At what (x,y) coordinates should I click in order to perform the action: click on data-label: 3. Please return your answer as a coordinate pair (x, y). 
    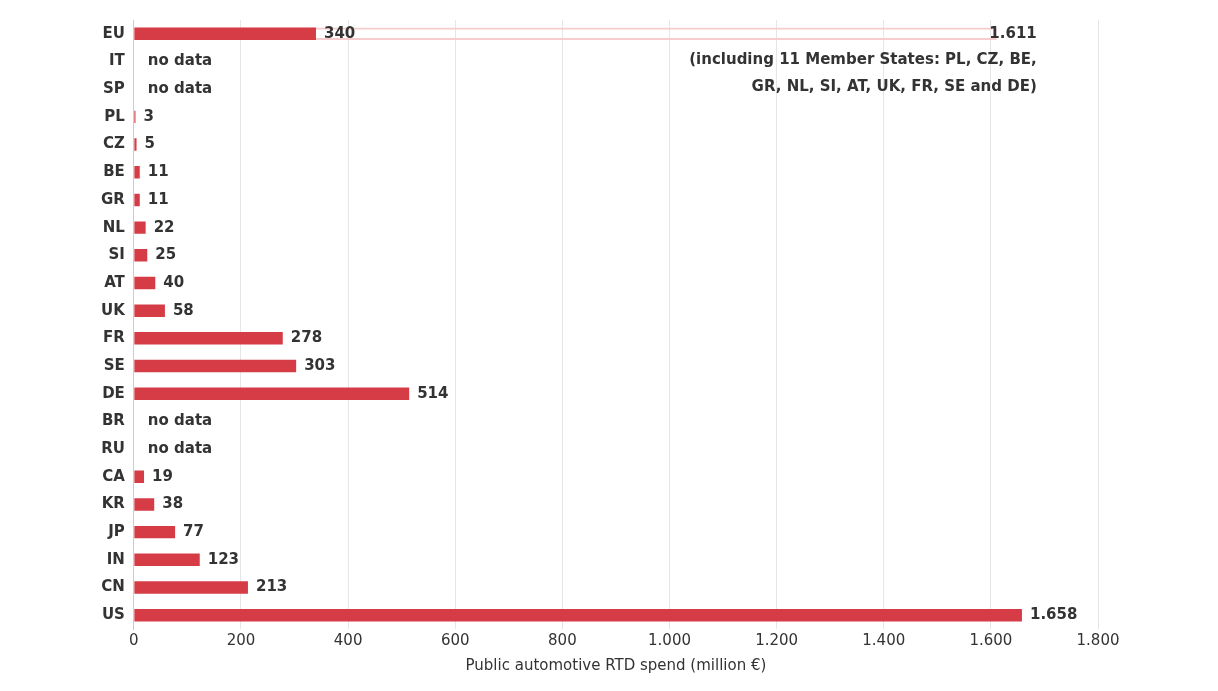
    Looking at the image, I should click on (148, 115).